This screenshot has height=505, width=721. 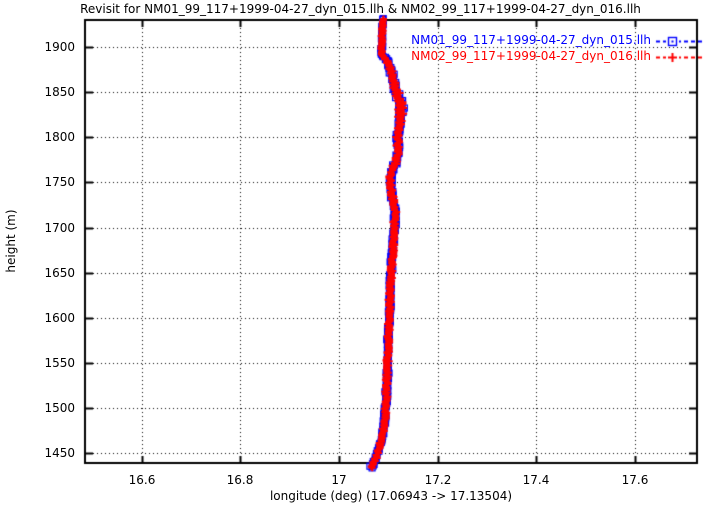 What do you see at coordinates (531, 40) in the screenshot?
I see `legend-entry-nm01: NM01_99_117+1999-04-27_dyn_015.llh` at bounding box center [531, 40].